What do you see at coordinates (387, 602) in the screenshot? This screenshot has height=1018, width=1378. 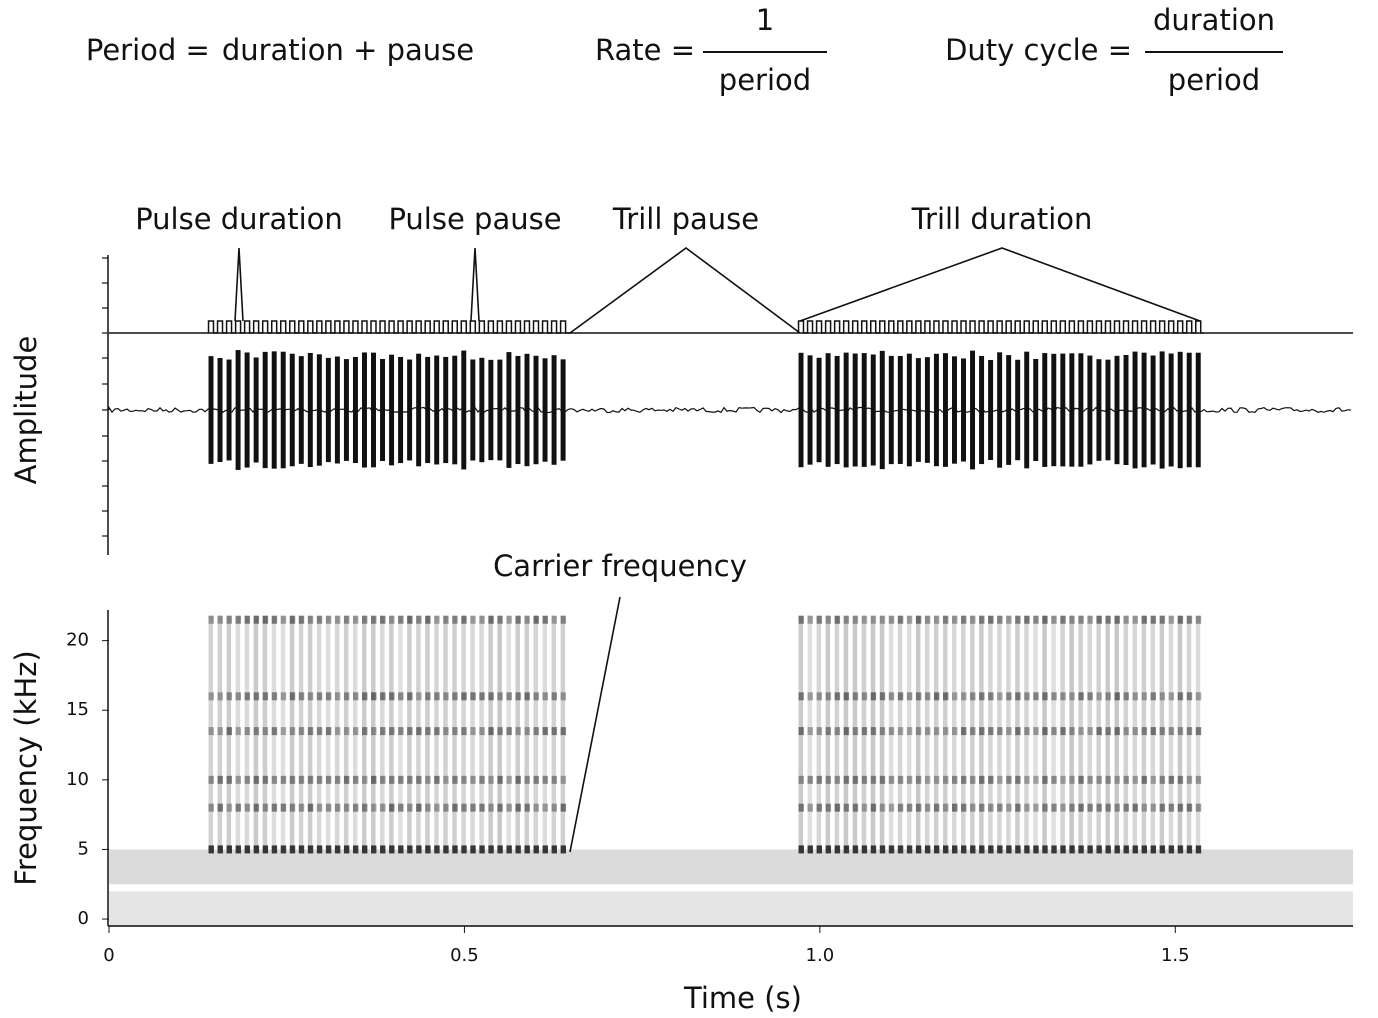 I see `trill` at bounding box center [387, 602].